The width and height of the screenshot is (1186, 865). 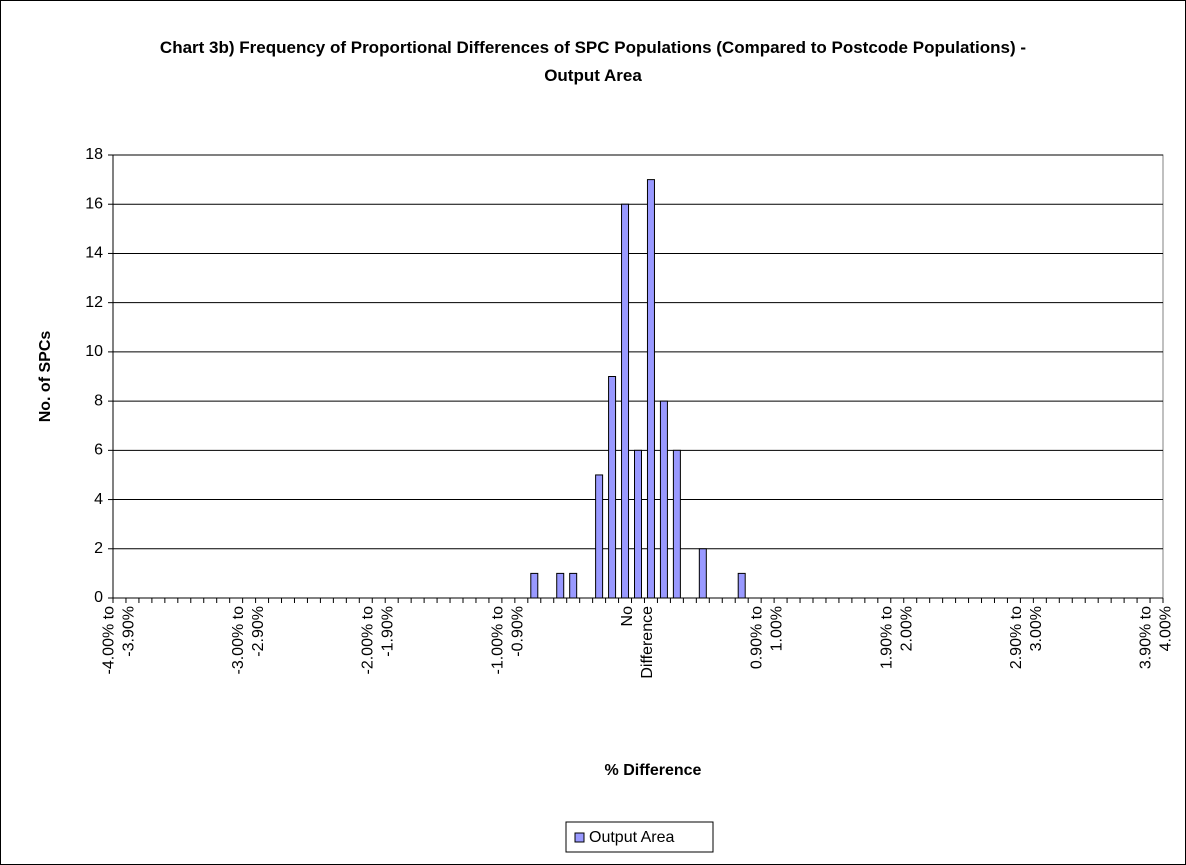 What do you see at coordinates (94, 203) in the screenshot?
I see `y-tick-label: 16` at bounding box center [94, 203].